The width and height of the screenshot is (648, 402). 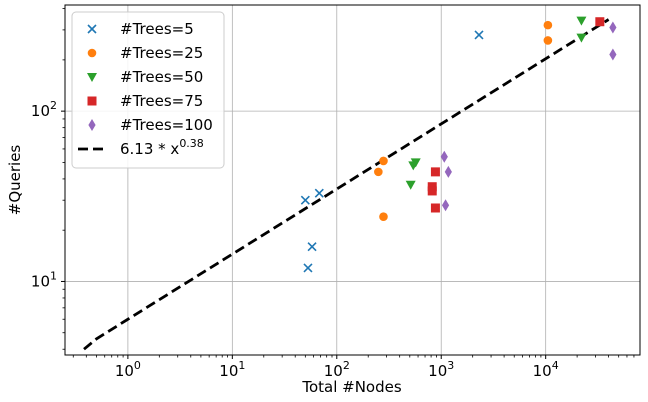 What do you see at coordinates (161, 101) in the screenshot?
I see `legend-label: #Trees=75` at bounding box center [161, 101].